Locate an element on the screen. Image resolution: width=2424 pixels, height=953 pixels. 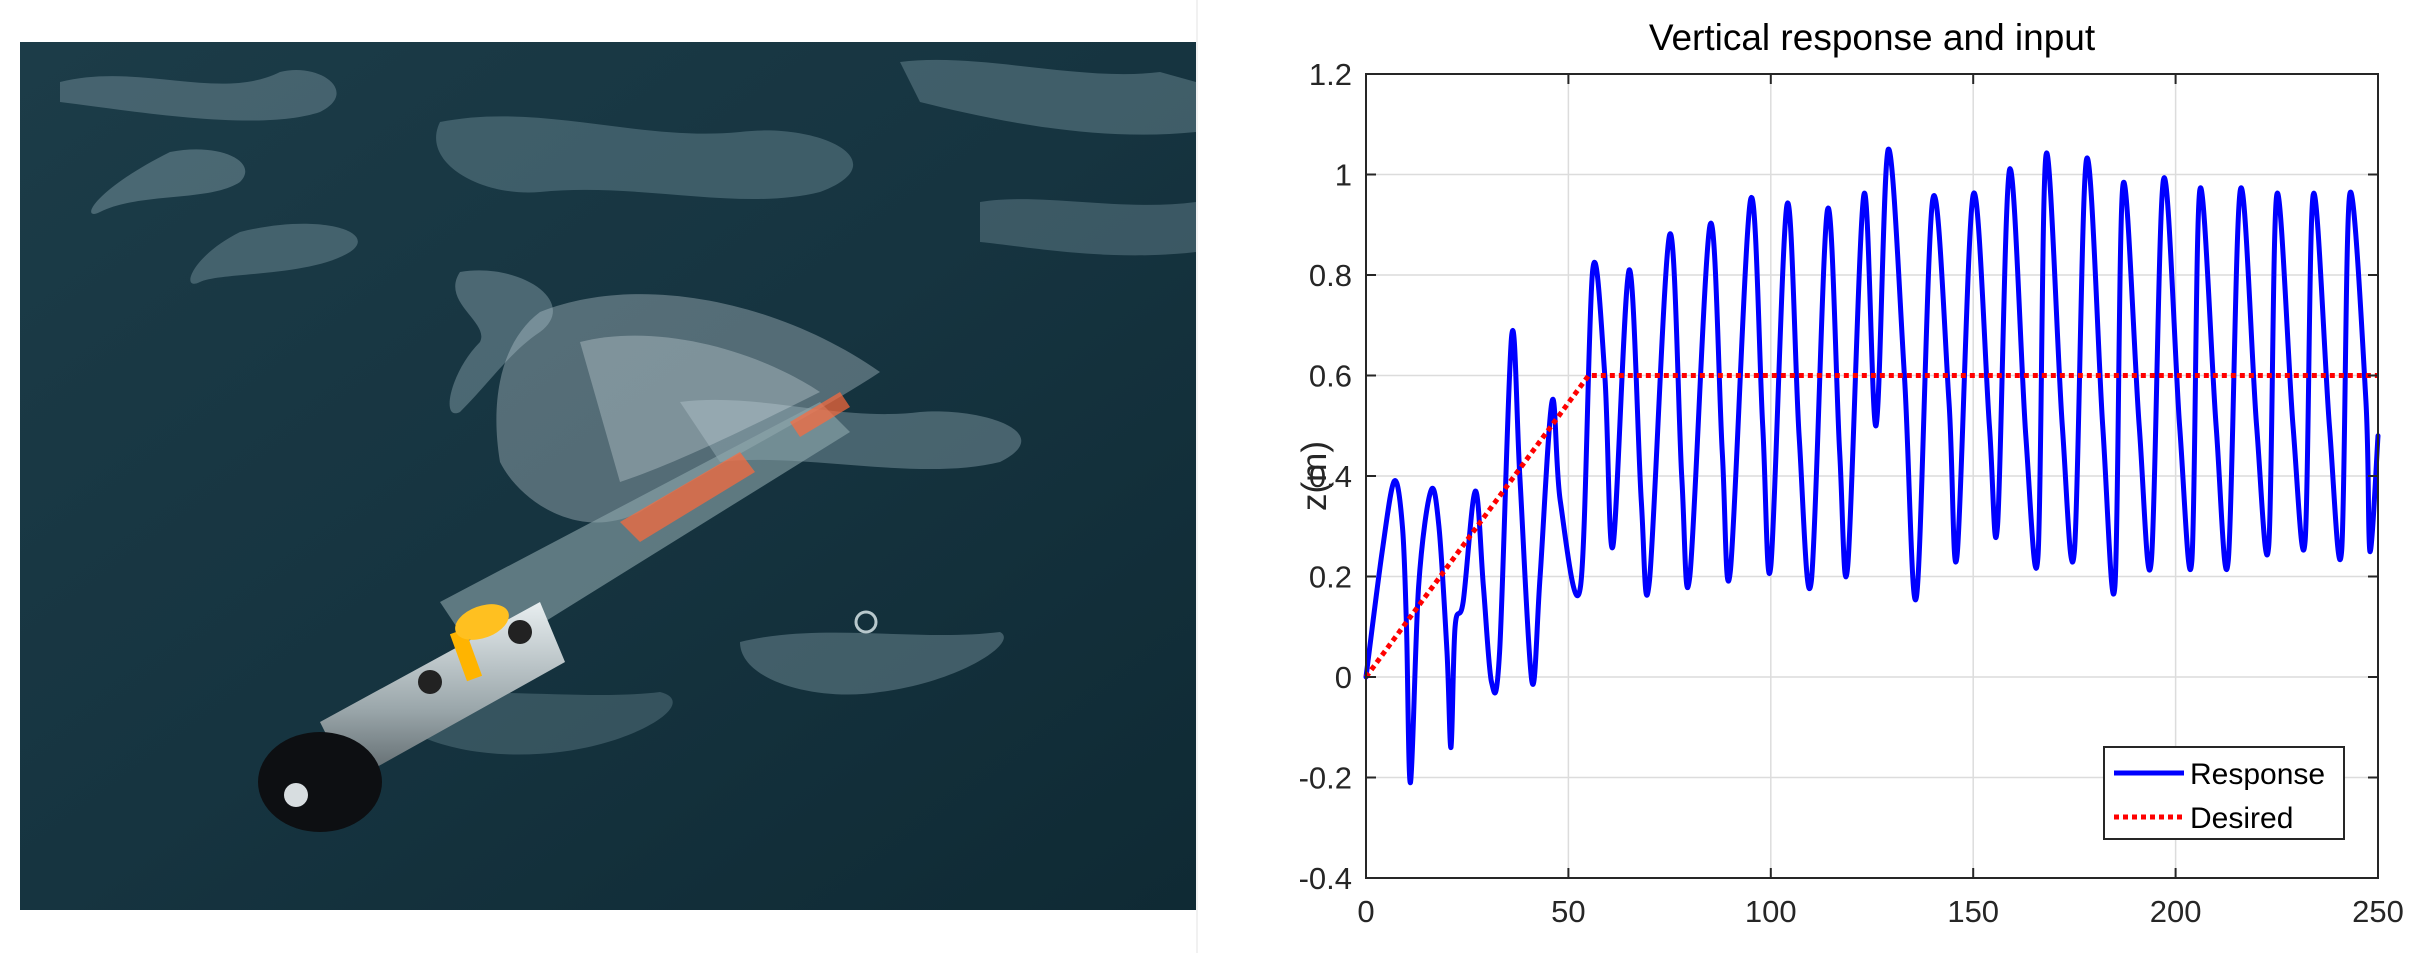
panel-divider is located at coordinates (1197, 476).